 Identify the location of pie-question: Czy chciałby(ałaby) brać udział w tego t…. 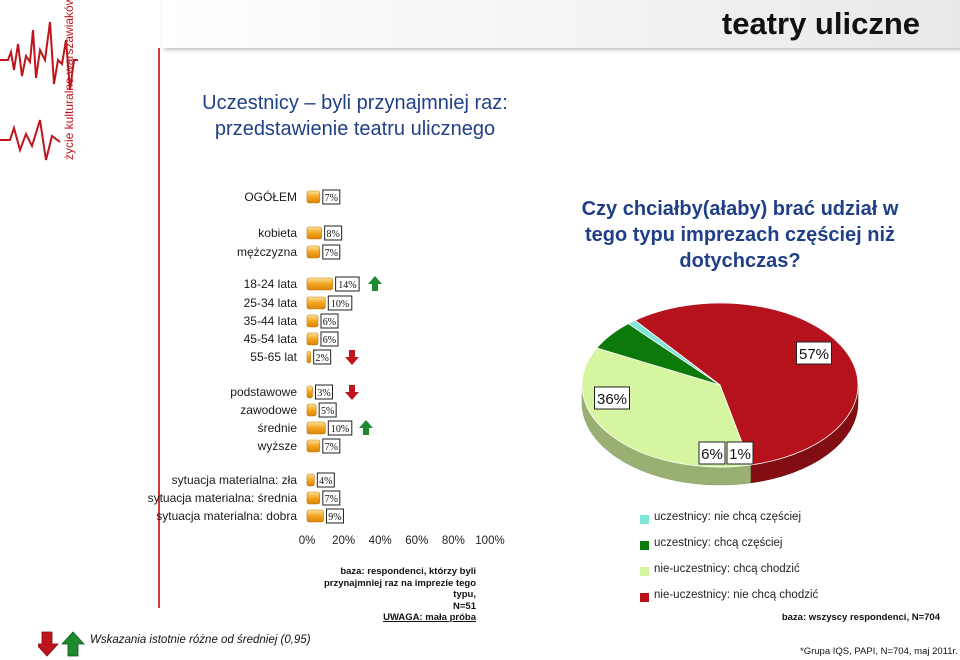
(740, 235).